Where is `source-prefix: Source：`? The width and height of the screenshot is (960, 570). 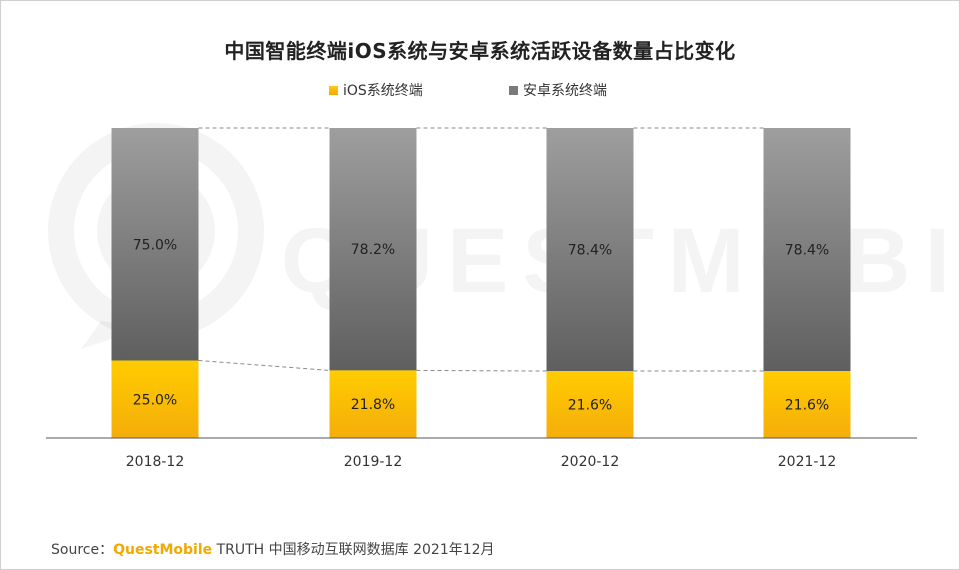
source-prefix: Source： is located at coordinates (82, 550).